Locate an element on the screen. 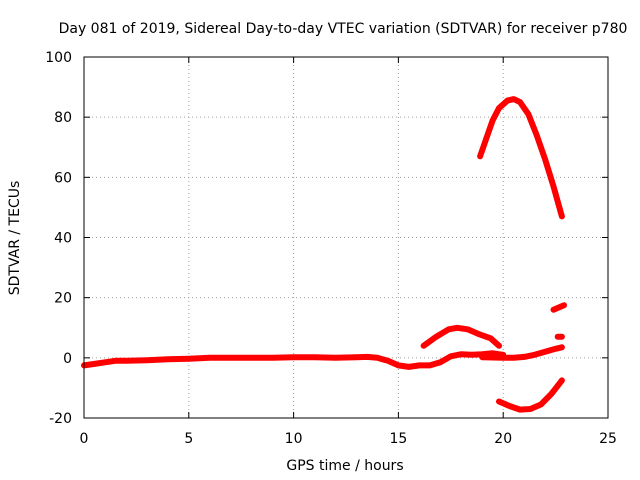 The image size is (640, 480). x-tick-label: 0 is located at coordinates (84, 439).